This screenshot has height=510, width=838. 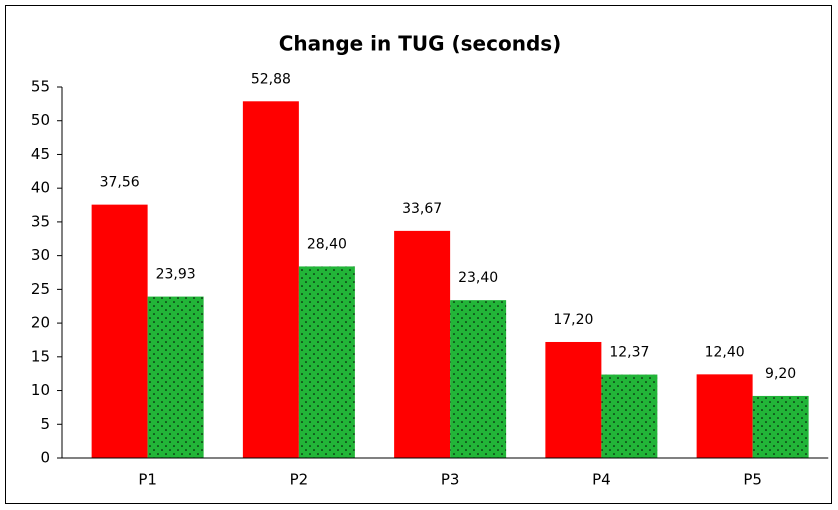 What do you see at coordinates (299, 480) in the screenshot?
I see `x-tick-label: P2` at bounding box center [299, 480].